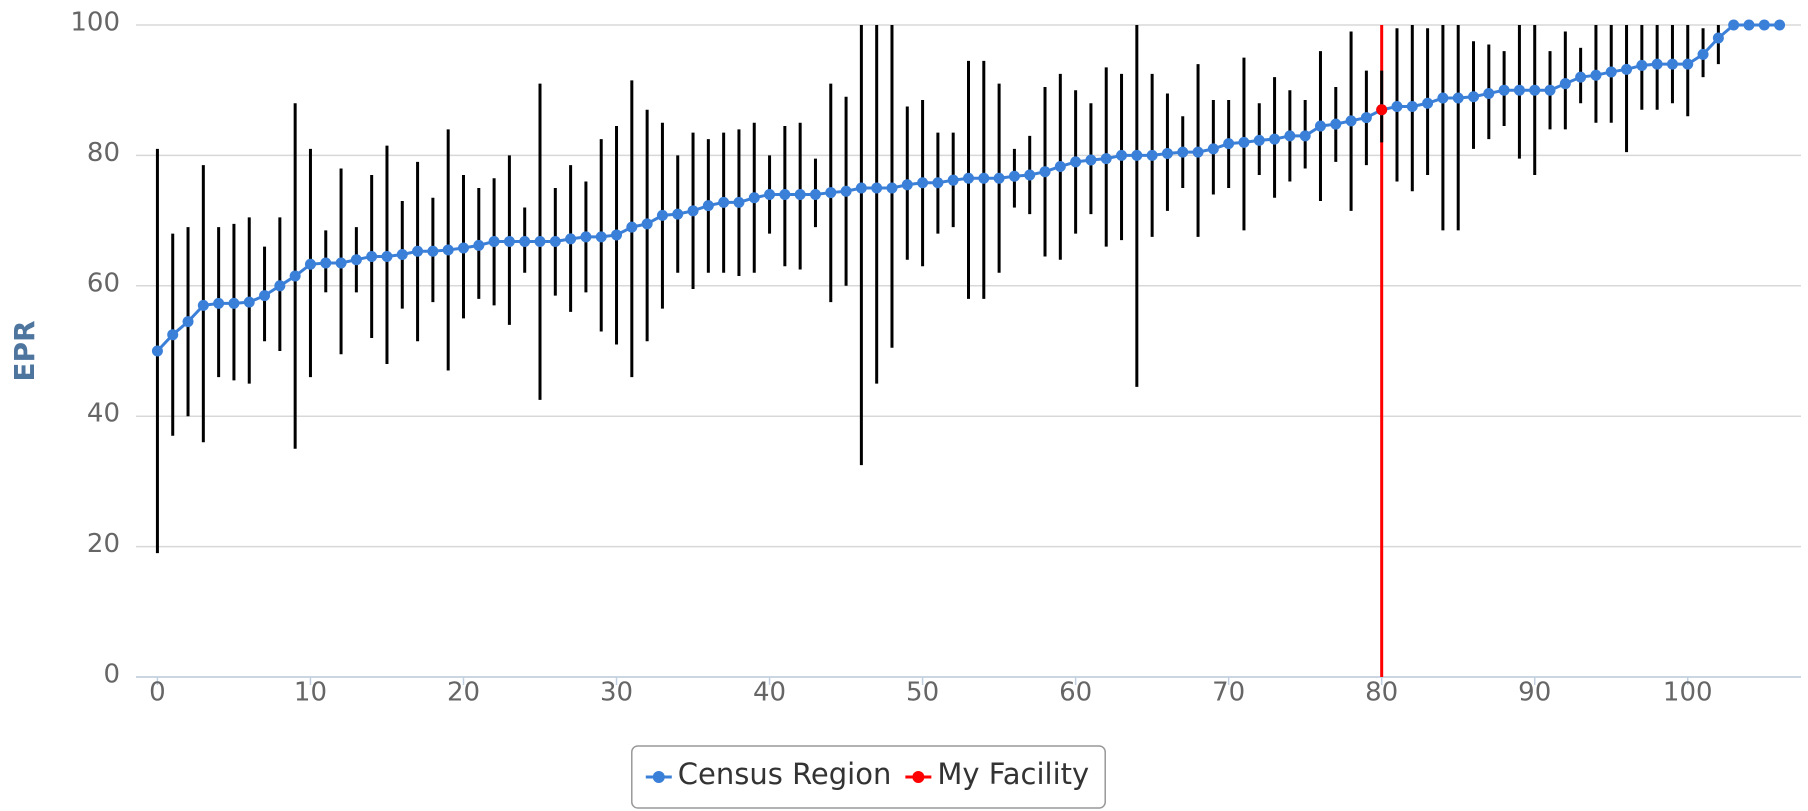 The image size is (1808, 811). What do you see at coordinates (24, 350) in the screenshot?
I see `y-axis-title: EPR` at bounding box center [24, 350].